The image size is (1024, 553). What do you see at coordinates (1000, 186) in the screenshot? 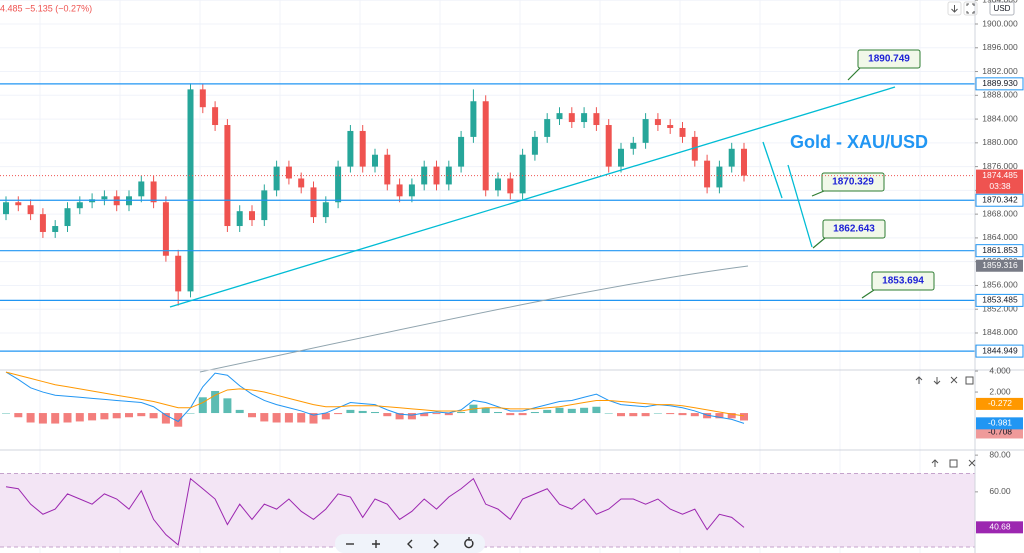
I see `countdown: 03:38` at bounding box center [1000, 186].